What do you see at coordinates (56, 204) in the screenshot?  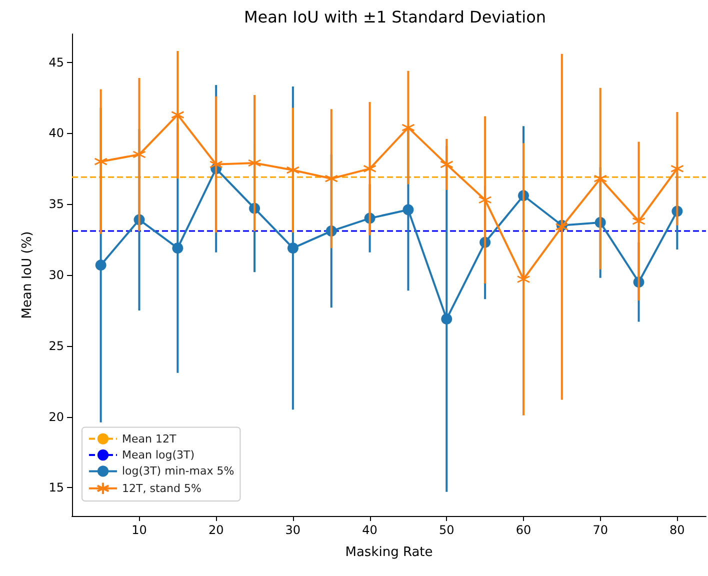 I see `y-tick-label: 35` at bounding box center [56, 204].